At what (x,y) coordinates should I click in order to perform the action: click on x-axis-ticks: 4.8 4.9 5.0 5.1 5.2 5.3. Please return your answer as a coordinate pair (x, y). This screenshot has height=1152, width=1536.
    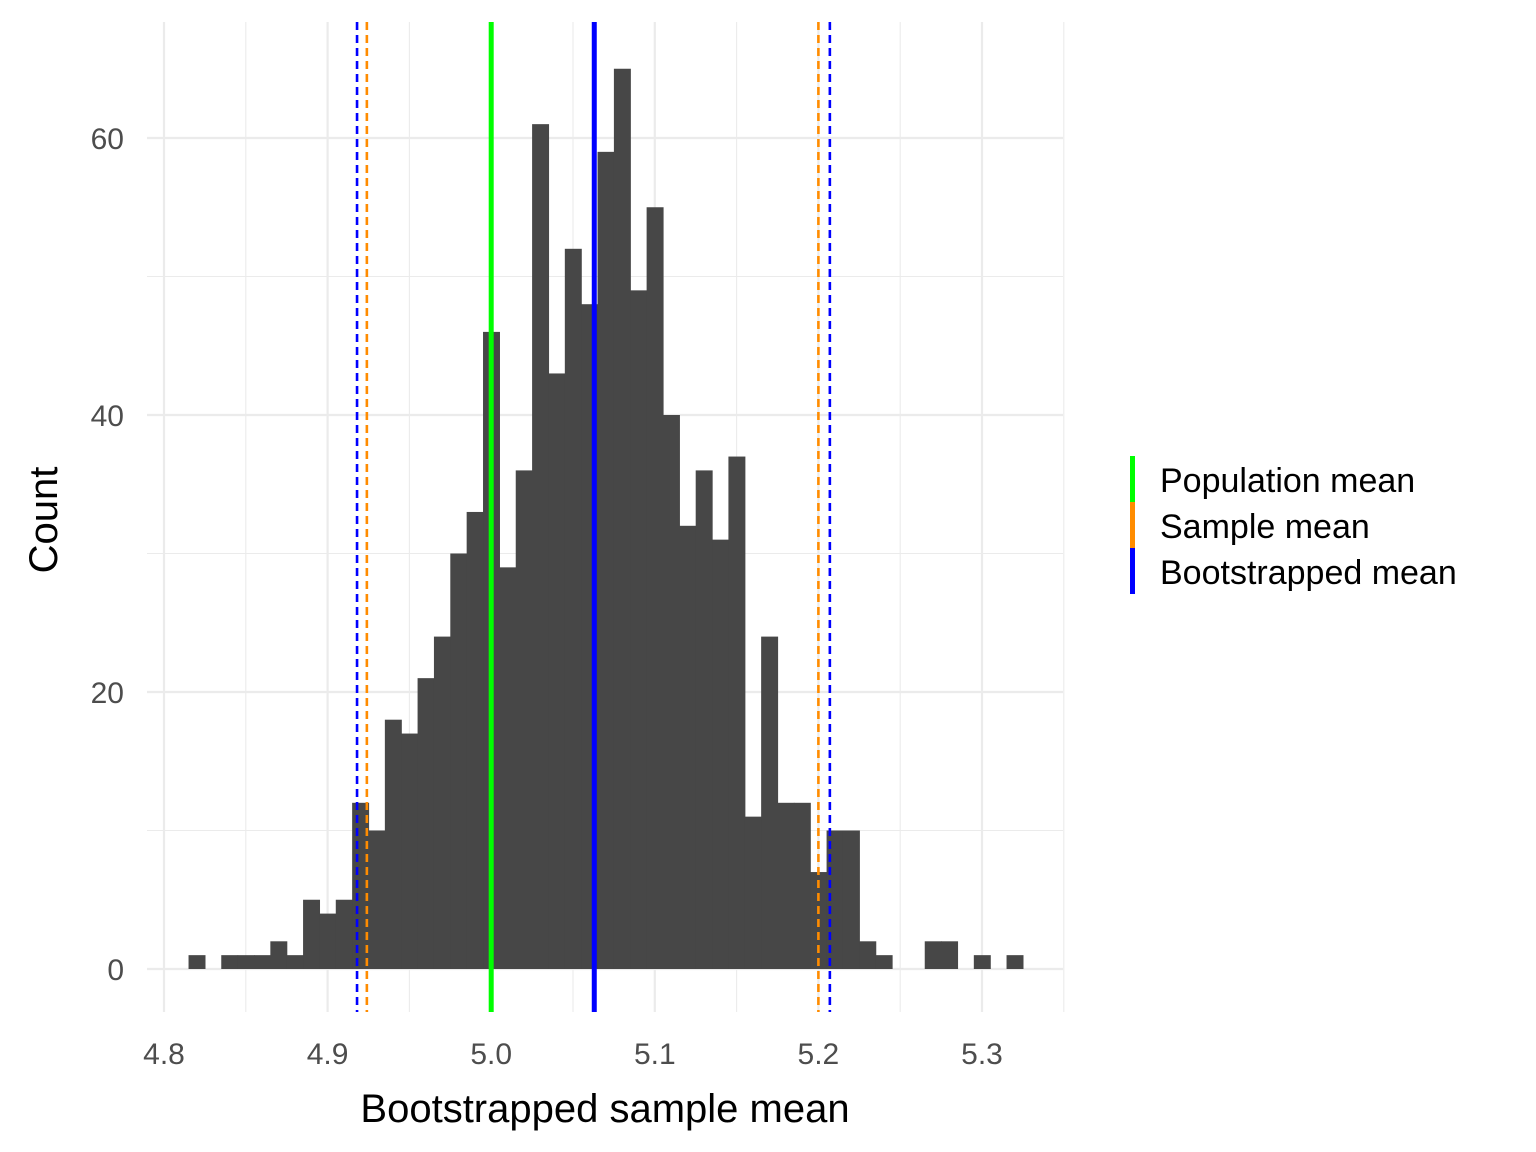
    Looking at the image, I should click on (573, 1054).